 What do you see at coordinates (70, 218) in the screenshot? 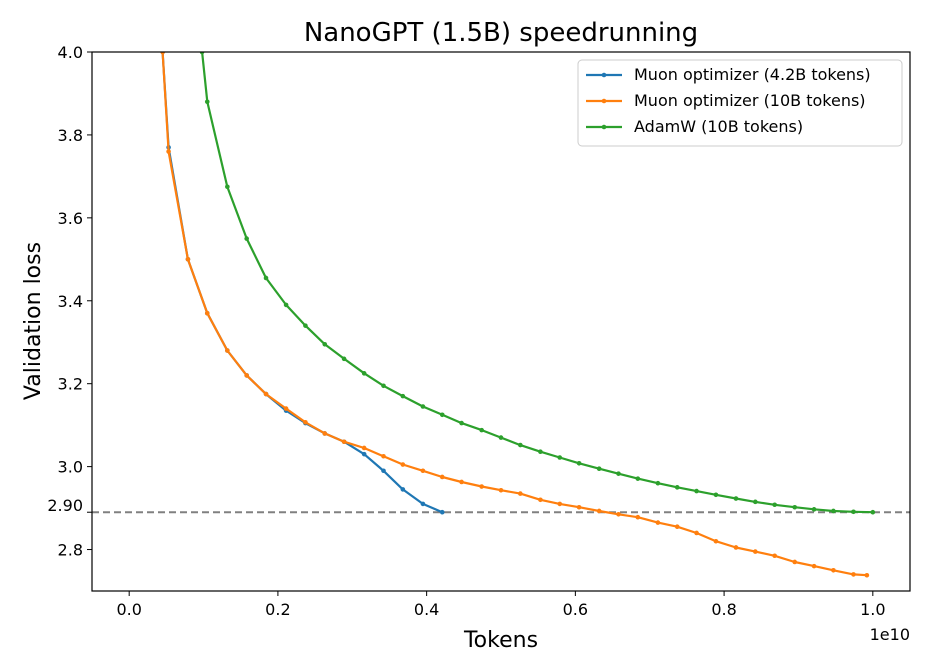
I see `y-tick-label: 3.6` at bounding box center [70, 218].